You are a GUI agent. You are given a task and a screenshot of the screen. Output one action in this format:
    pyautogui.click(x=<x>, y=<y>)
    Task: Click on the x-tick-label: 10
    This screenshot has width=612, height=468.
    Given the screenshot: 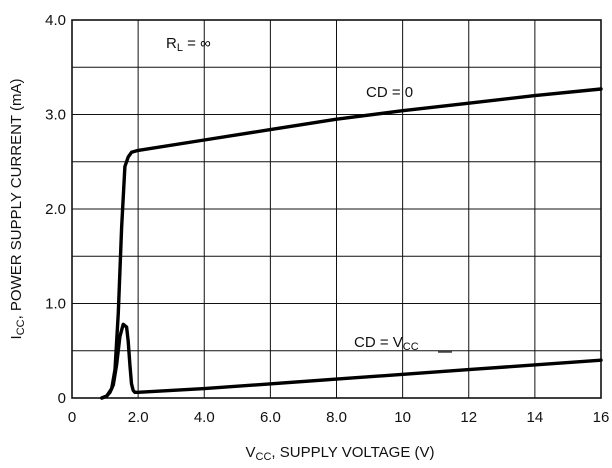 What is the action you would take?
    pyautogui.click(x=402, y=417)
    